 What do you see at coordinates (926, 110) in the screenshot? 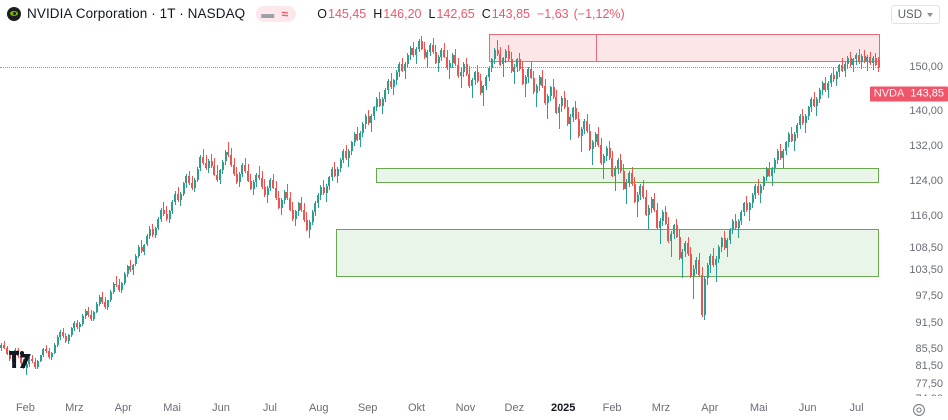
I see `price-axis-label: 140,00` at bounding box center [926, 110].